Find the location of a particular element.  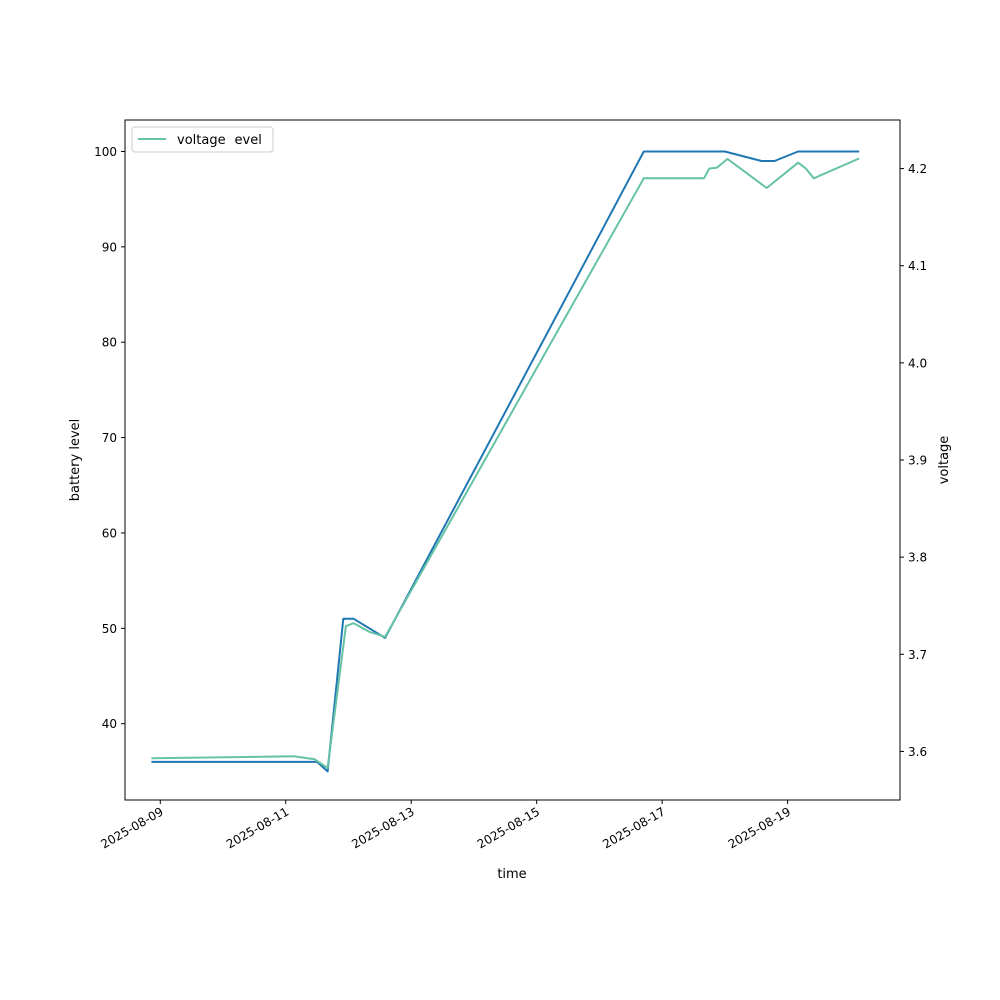

y-left-tick-label: 70 is located at coordinates (109, 438).